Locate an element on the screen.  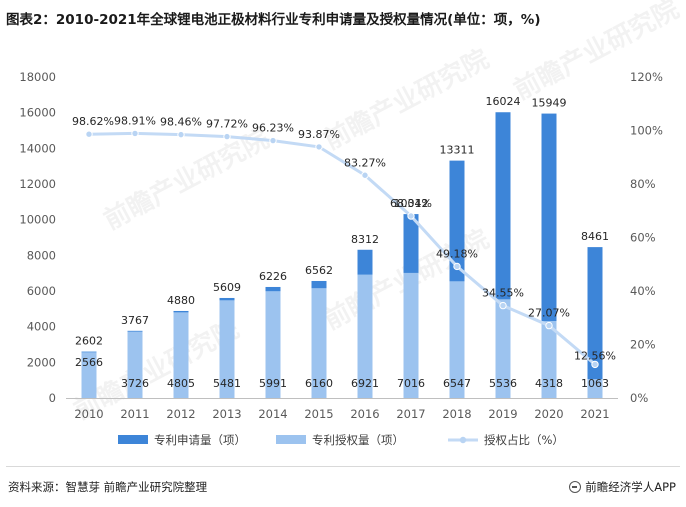
label-grants: 1063 is located at coordinates (595, 383).